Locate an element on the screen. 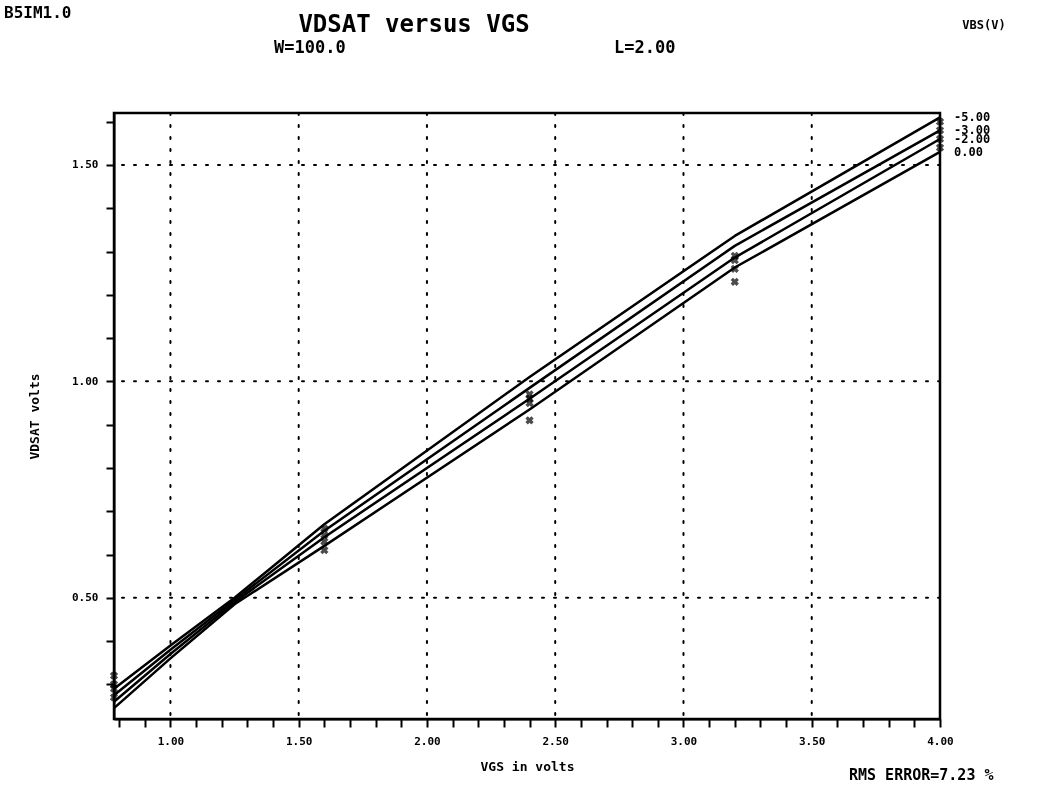  chart-title: VDSAT versus VGS is located at coordinates (414, 24).